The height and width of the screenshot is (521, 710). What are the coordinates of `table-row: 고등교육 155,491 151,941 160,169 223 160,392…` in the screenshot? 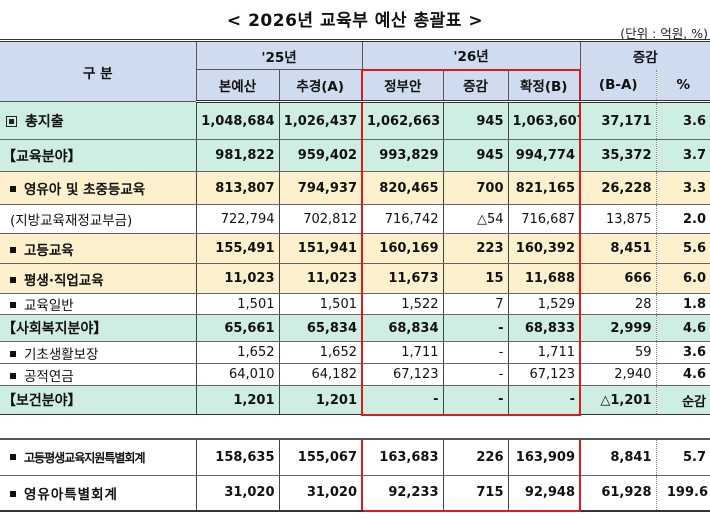 It's located at (355, 248).